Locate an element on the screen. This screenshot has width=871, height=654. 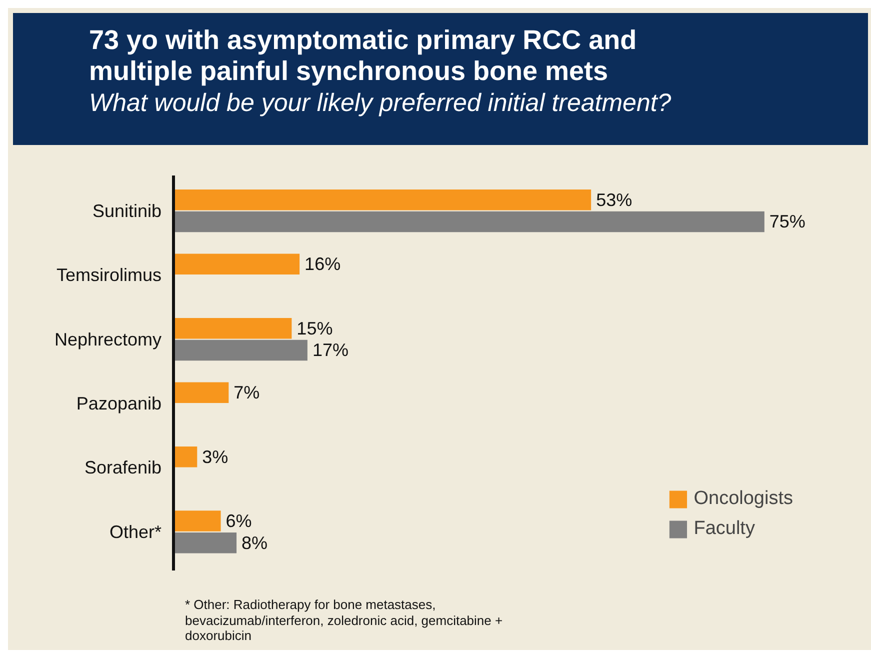
data-label: 3% is located at coordinates (215, 456).